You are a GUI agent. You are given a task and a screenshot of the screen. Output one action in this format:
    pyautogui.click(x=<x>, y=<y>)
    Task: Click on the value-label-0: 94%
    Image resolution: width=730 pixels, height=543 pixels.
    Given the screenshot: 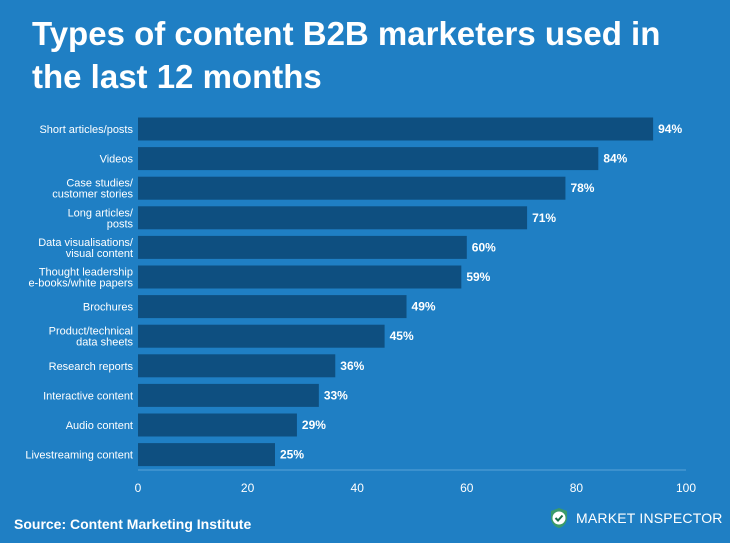 What is the action you would take?
    pyautogui.click(x=670, y=129)
    